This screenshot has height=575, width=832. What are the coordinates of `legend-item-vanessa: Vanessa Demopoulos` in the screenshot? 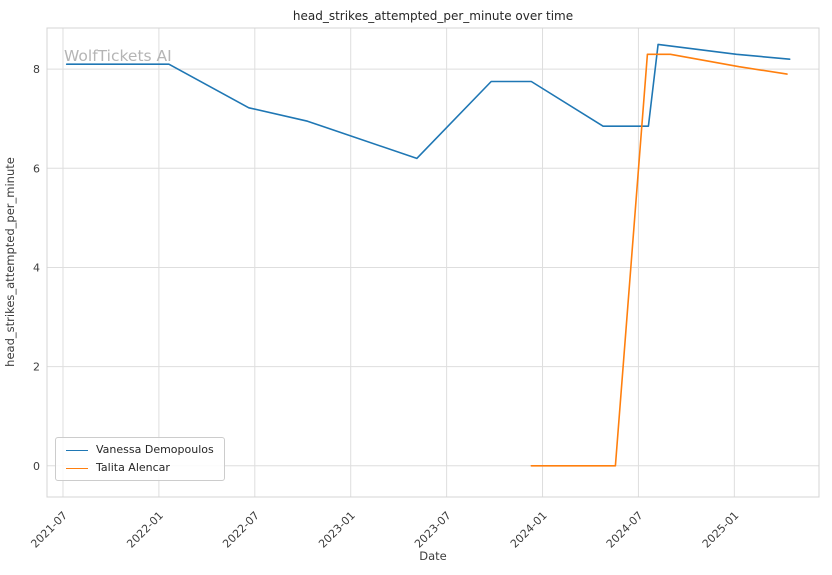 It's located at (140, 449).